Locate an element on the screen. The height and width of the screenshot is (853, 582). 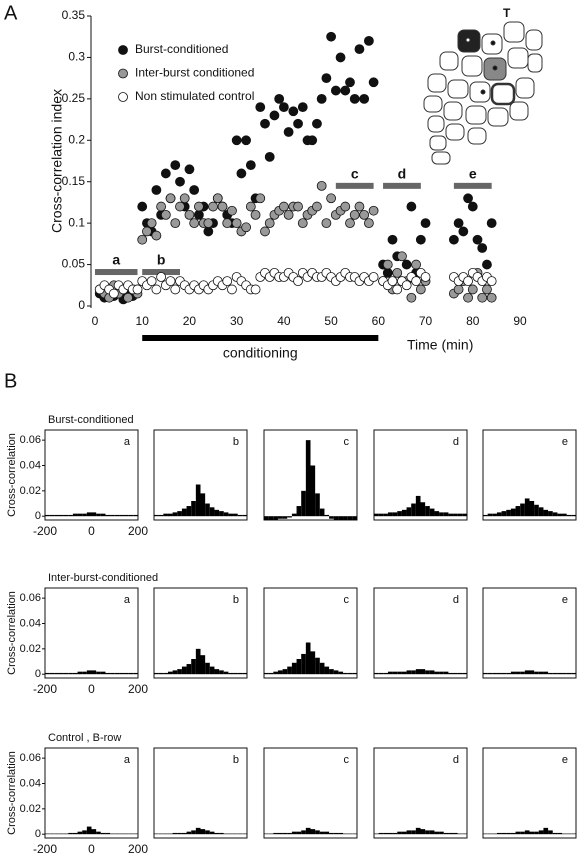
panel-frame is located at coordinates (91, 475).